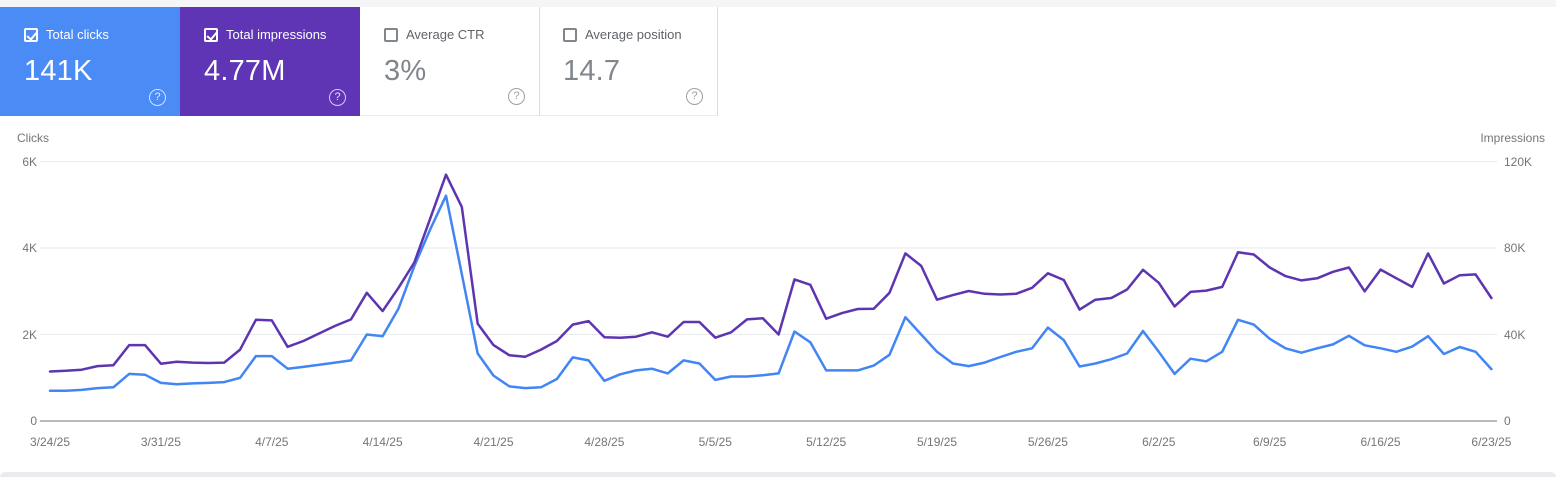  What do you see at coordinates (1512, 138) in the screenshot?
I see `right-axis-title: Impressions` at bounding box center [1512, 138].